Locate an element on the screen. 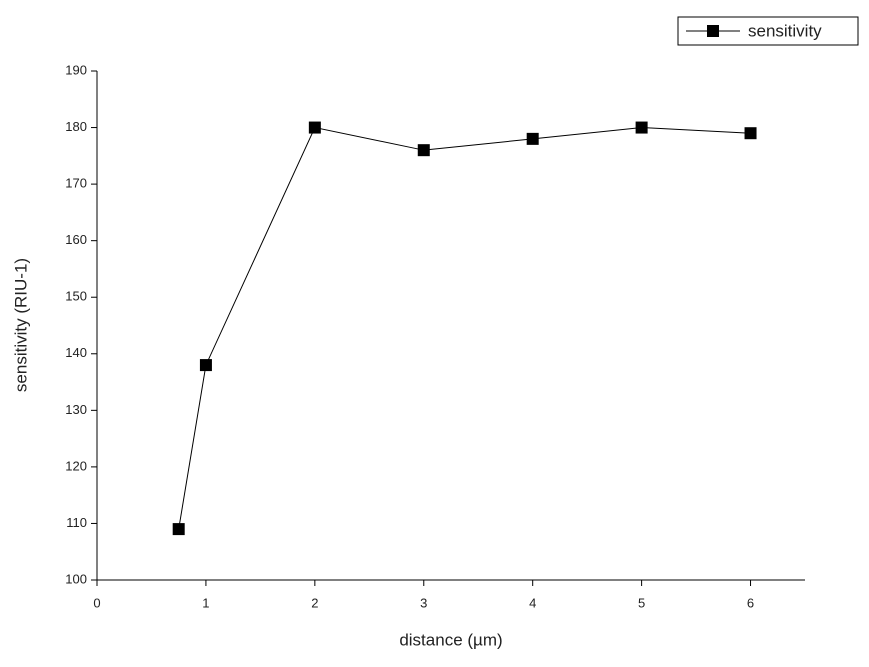  x-tick-label: 3 is located at coordinates (423, 602).